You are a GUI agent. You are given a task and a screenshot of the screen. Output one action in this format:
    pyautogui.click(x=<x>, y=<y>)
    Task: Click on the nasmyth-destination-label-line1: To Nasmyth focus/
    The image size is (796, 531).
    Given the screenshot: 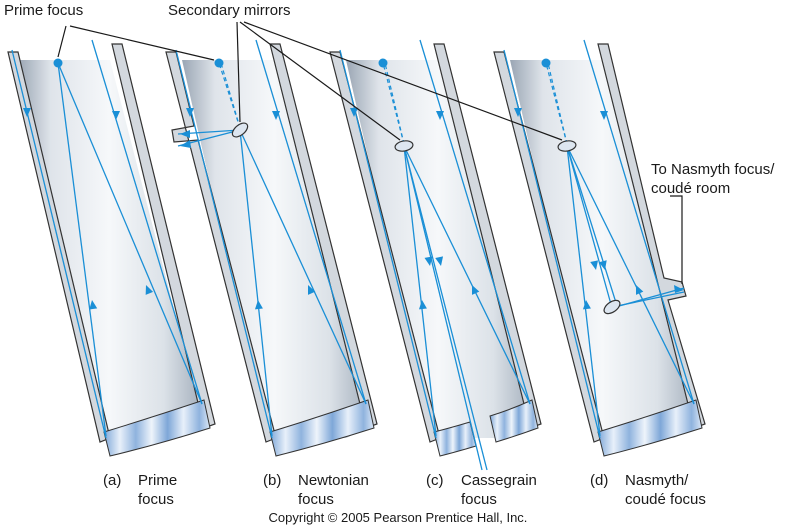 What is the action you would take?
    pyautogui.click(x=713, y=169)
    